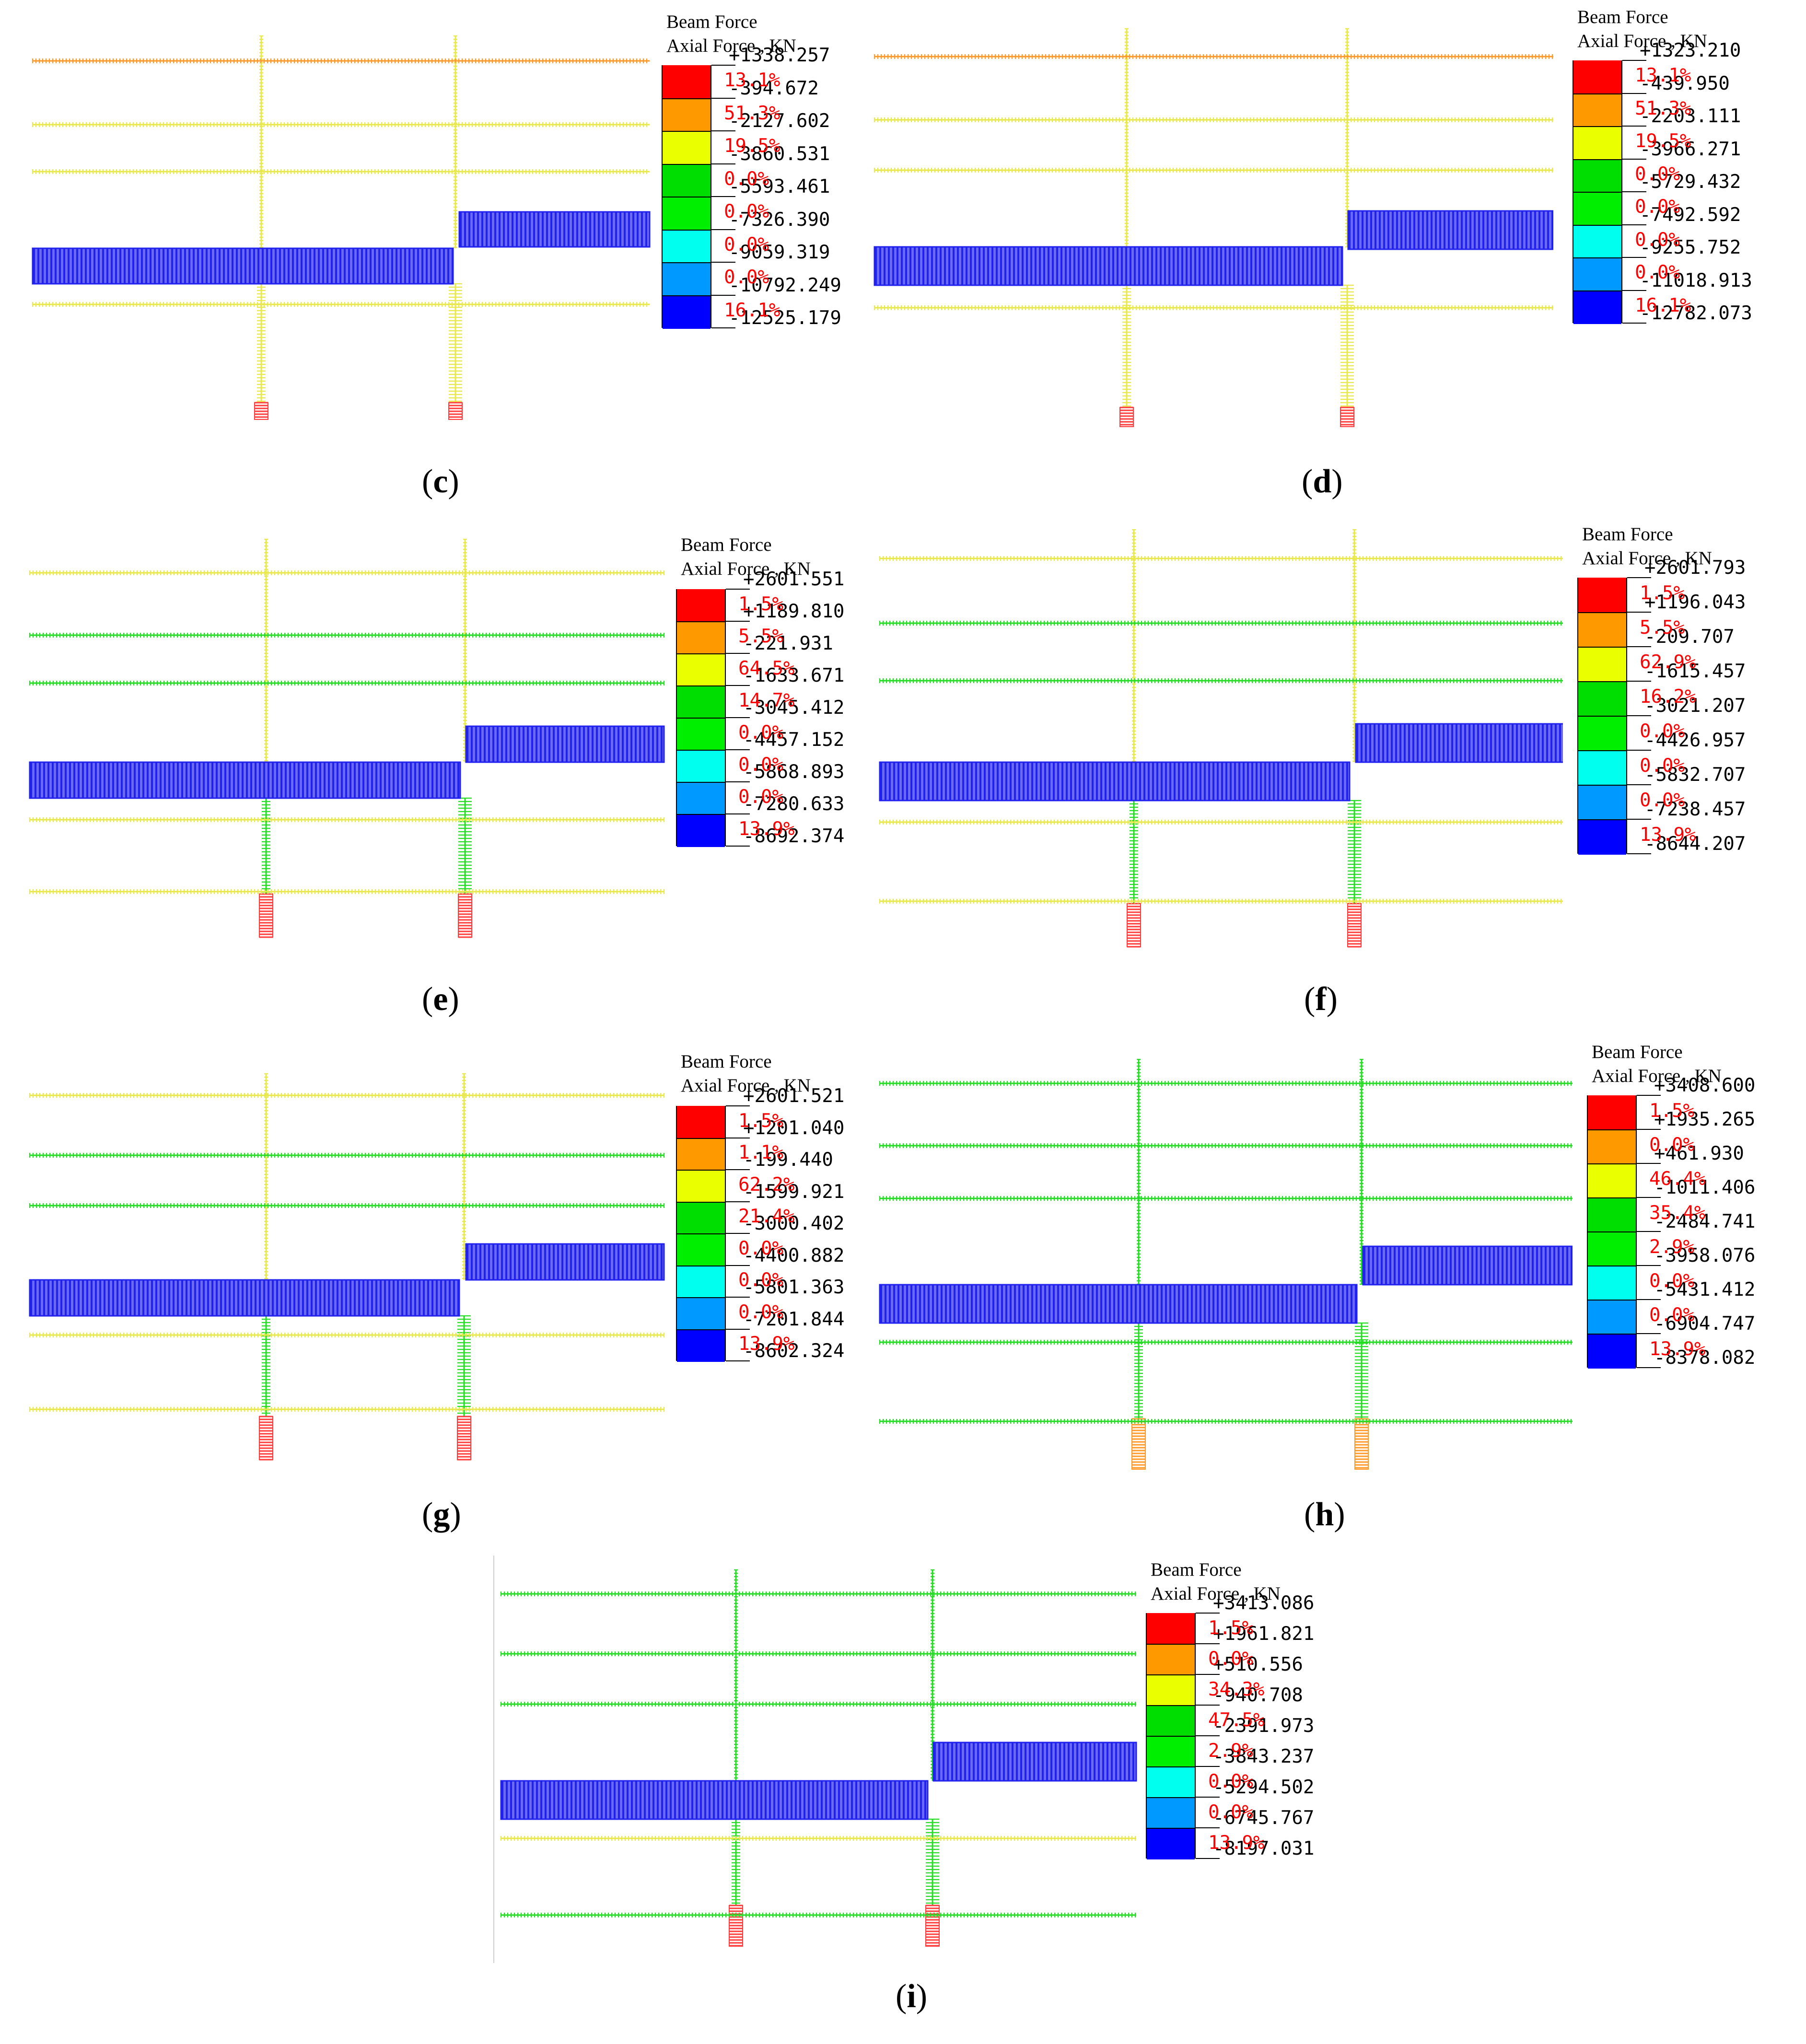 The width and height of the screenshot is (1806, 2044). Describe the element at coordinates (794, 1255) in the screenshot. I see `legend-value: -4400.882` at that location.